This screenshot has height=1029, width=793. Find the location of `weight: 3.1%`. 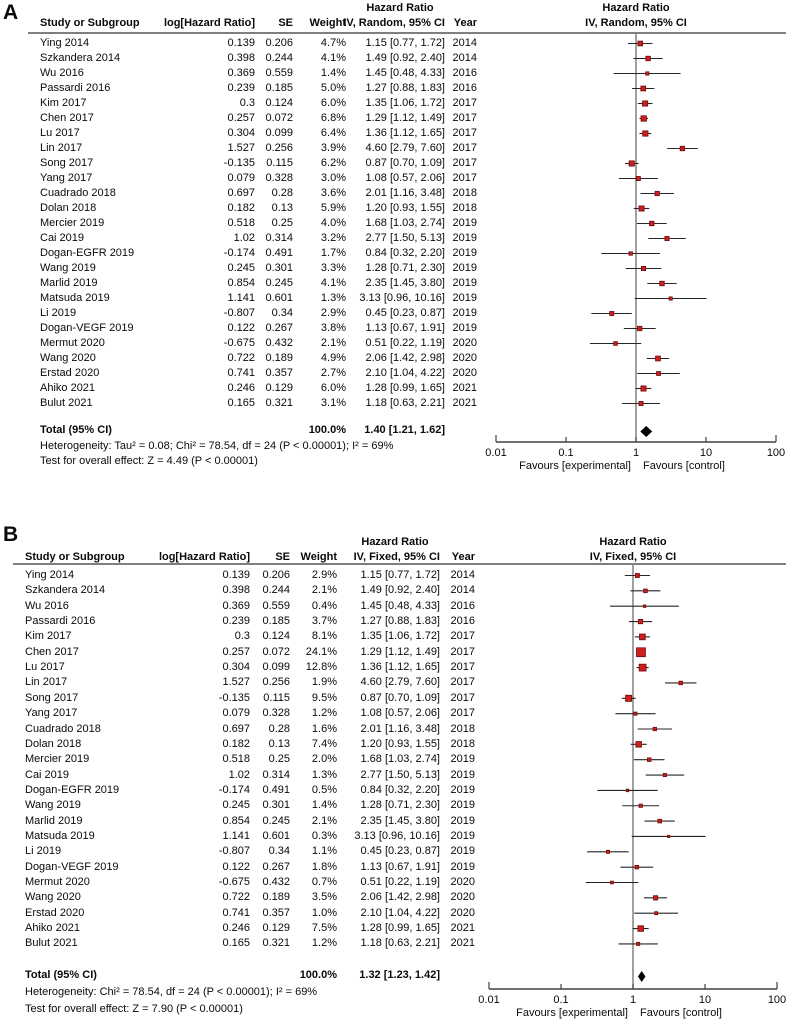

weight: 3.1% is located at coordinates (333, 403).